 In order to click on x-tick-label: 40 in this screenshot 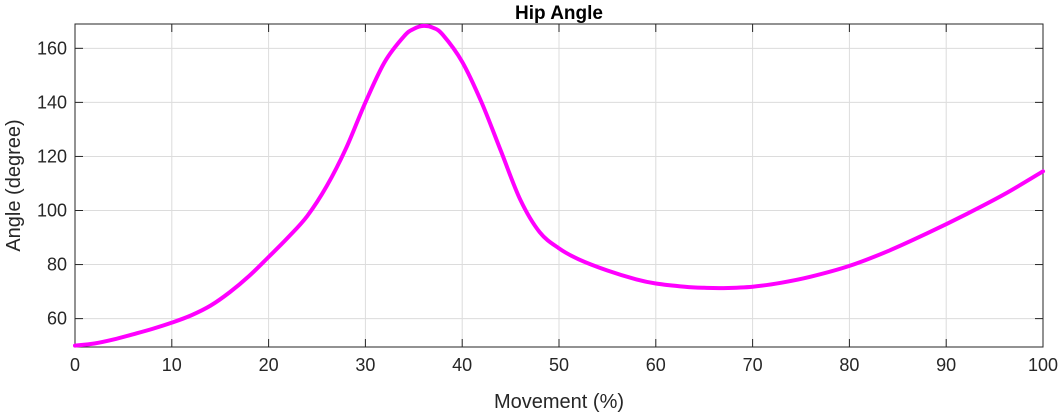, I will do `click(462, 365)`.